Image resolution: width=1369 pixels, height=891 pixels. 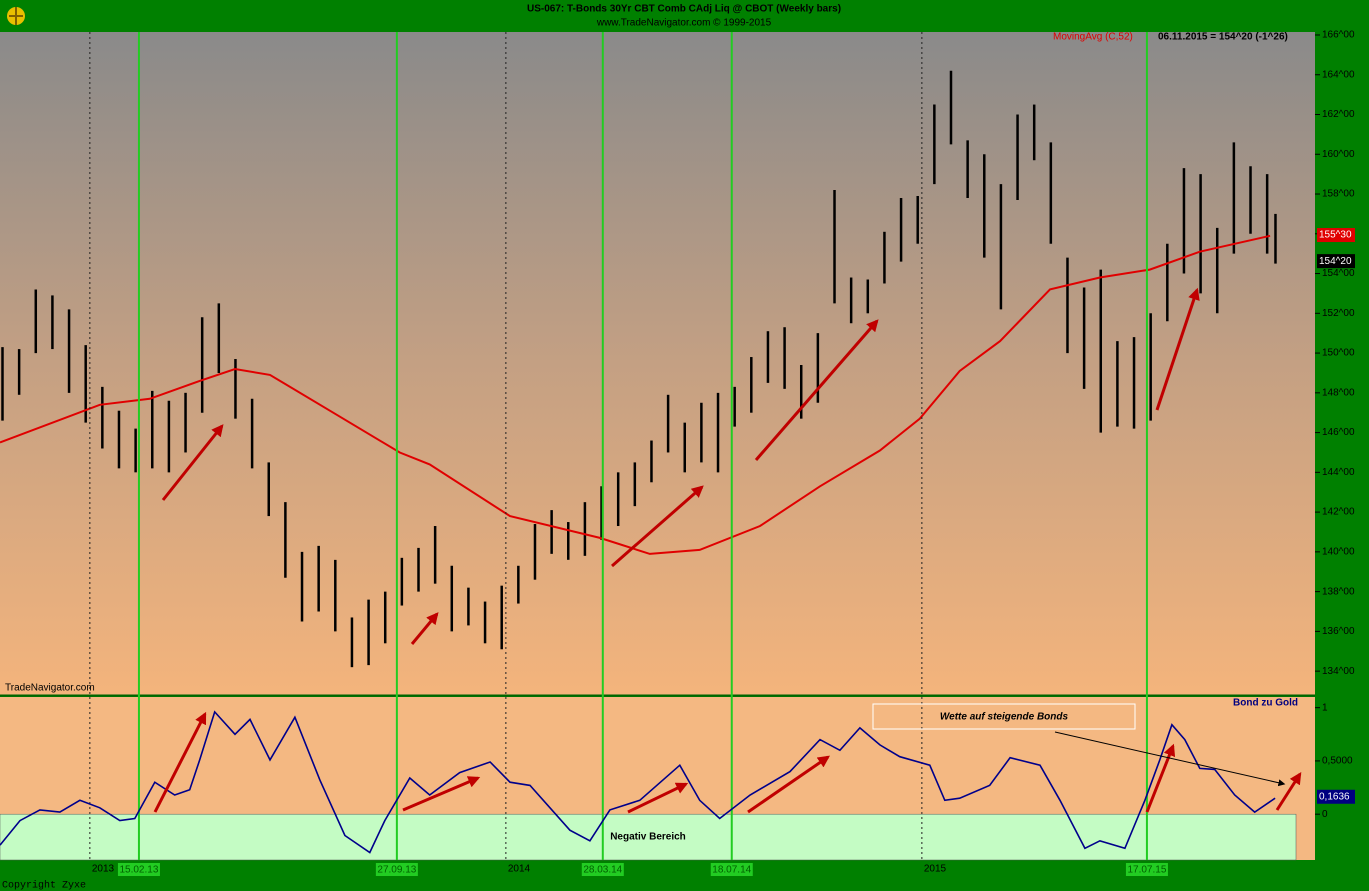 What do you see at coordinates (1338, 74) in the screenshot?
I see `y-tick-label: 164^00` at bounding box center [1338, 74].